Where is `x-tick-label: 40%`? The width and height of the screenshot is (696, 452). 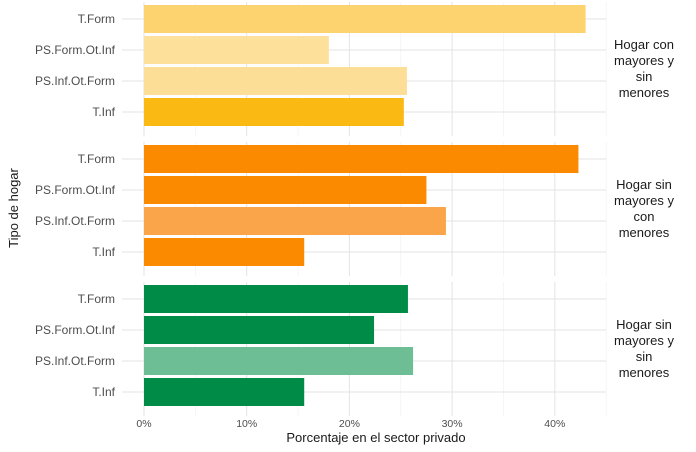 x-tick-label: 40% is located at coordinates (554, 424).